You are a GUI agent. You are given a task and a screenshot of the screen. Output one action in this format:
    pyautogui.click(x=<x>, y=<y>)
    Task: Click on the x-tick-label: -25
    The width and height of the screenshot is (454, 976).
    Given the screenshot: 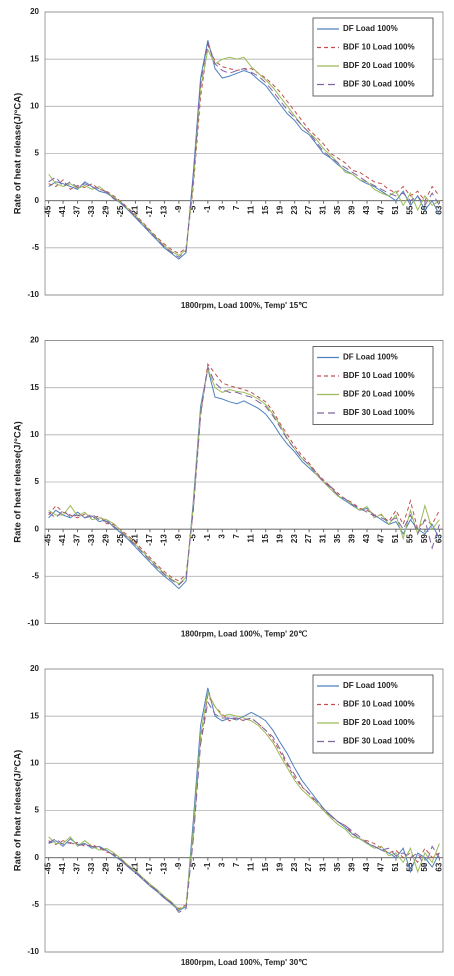 What is the action you would take?
    pyautogui.click(x=120, y=868)
    